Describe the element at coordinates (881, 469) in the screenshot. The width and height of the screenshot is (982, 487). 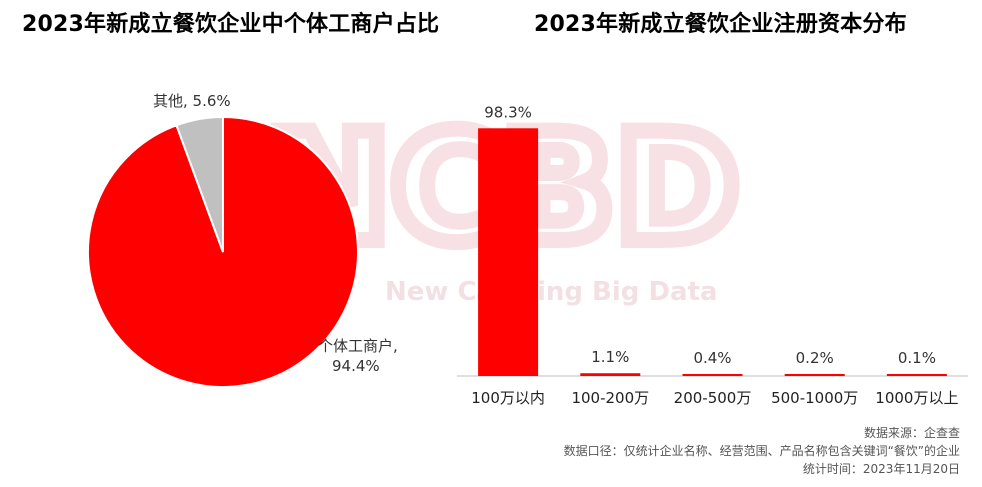
I see `date-note: 统计时间：2023年11月20日` at that location.